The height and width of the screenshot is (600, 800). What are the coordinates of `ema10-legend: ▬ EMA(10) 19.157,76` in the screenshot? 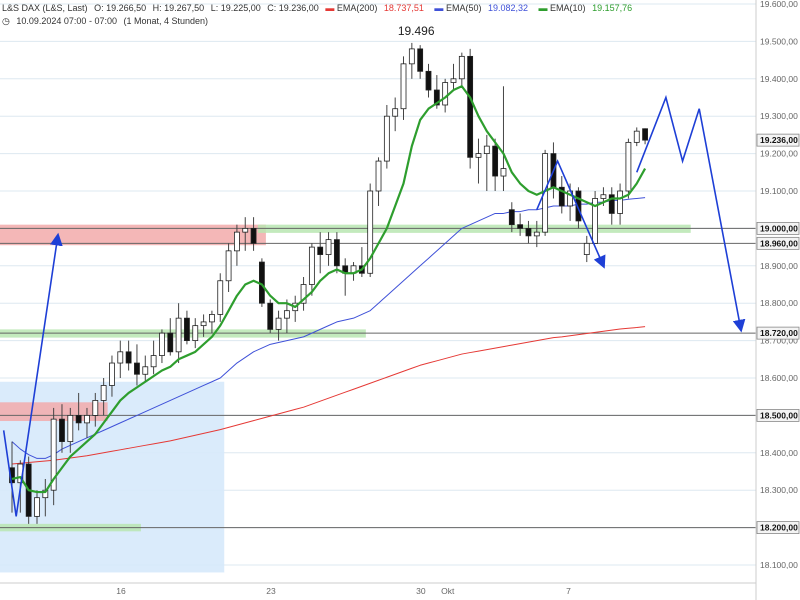 It's located at (585, 8).